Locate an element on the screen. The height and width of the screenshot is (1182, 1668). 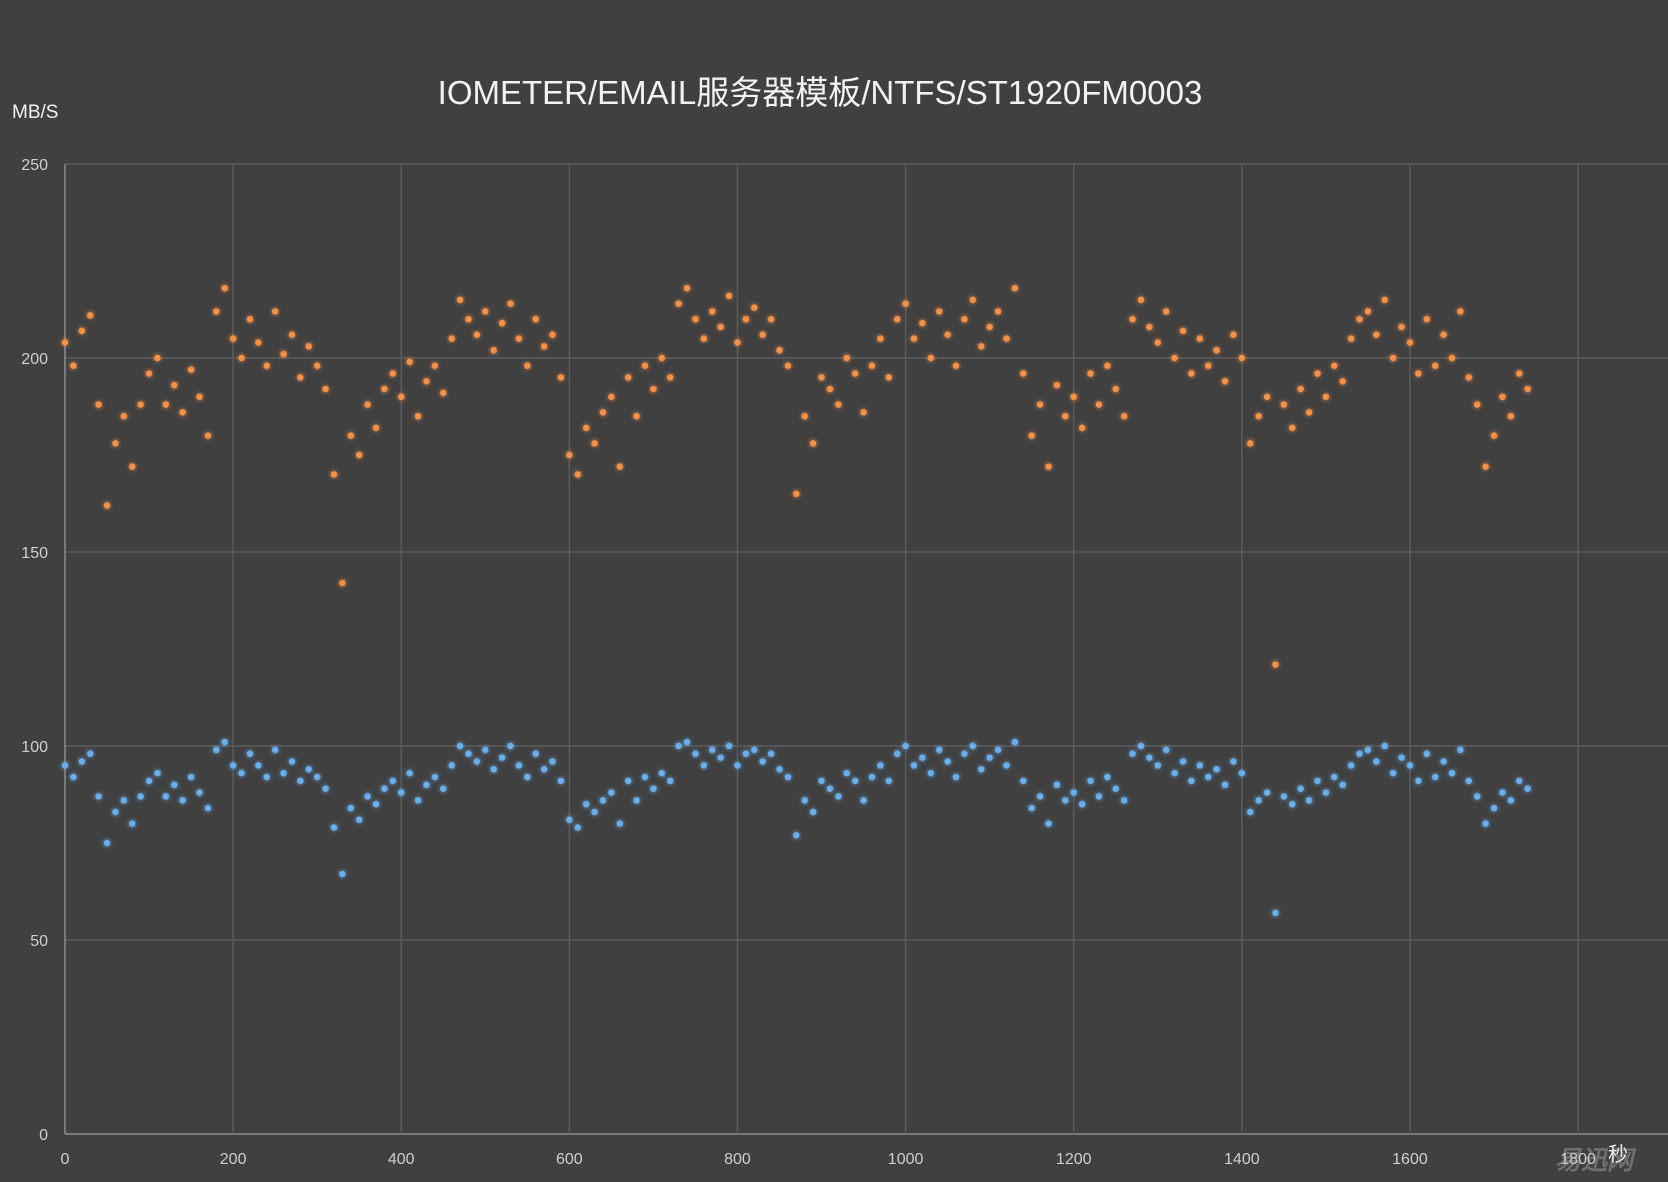
y-tick-label: 50 is located at coordinates (39, 941).